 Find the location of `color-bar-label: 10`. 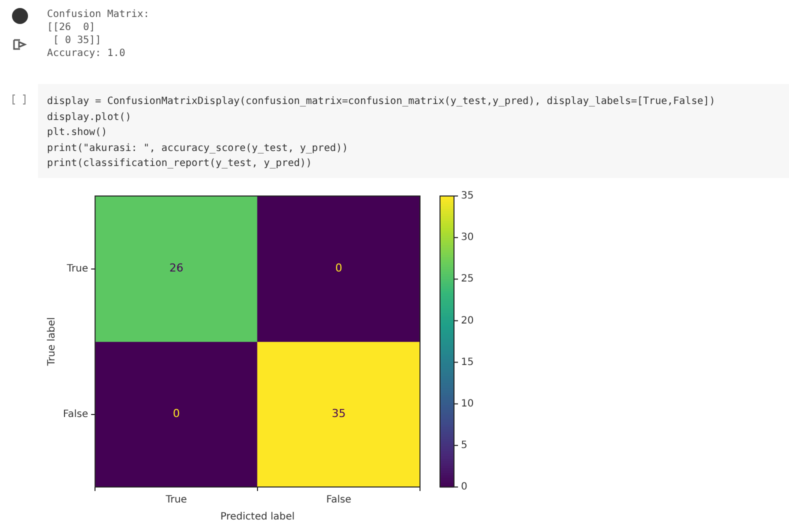

color-bar-label: 10 is located at coordinates (467, 404).